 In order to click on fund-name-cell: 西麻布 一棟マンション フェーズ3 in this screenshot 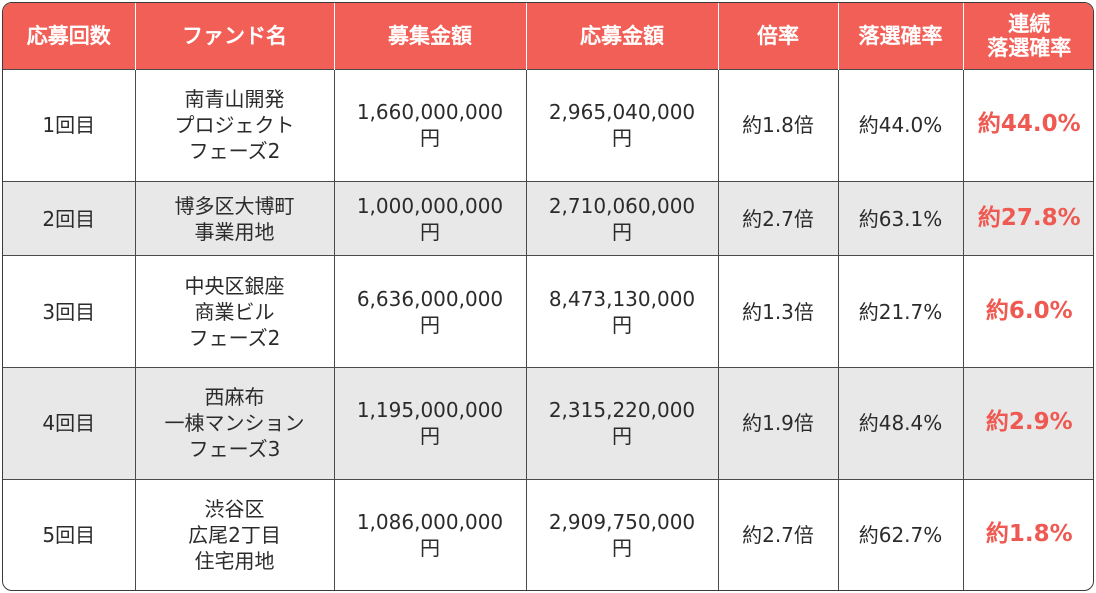, I will do `click(235, 423)`.